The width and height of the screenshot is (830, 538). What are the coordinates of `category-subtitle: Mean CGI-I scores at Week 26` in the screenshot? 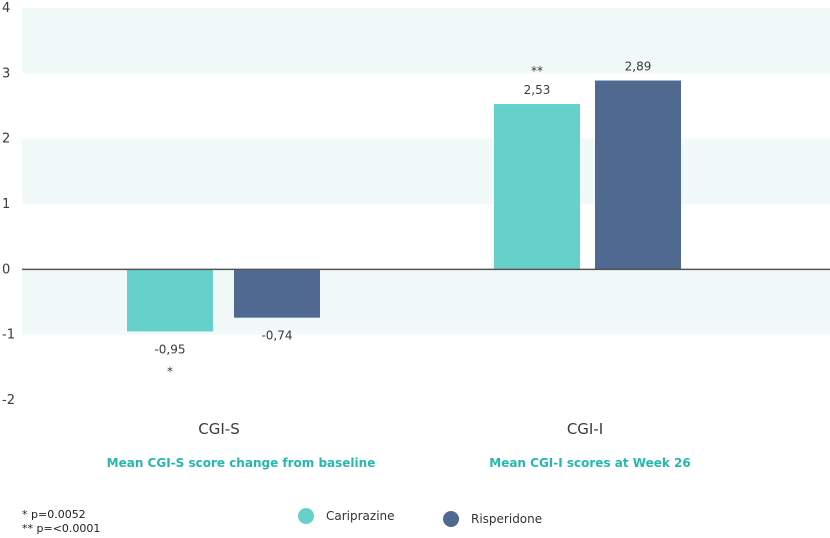 It's located at (589, 463).